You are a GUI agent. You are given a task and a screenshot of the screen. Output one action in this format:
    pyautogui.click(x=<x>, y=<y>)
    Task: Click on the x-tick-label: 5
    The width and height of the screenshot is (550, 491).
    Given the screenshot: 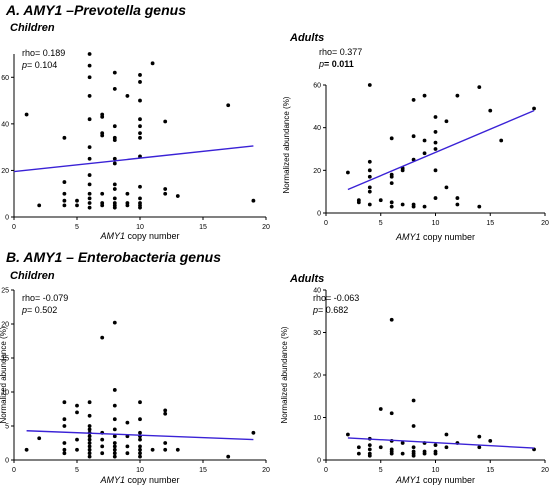 What is the action you would take?
    pyautogui.click(x=381, y=223)
    